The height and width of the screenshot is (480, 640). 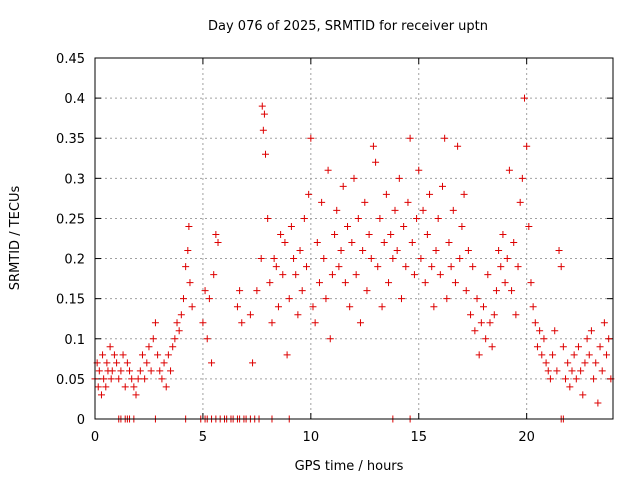 I want to click on y-tick-label: 0.35, so click(x=70, y=139).